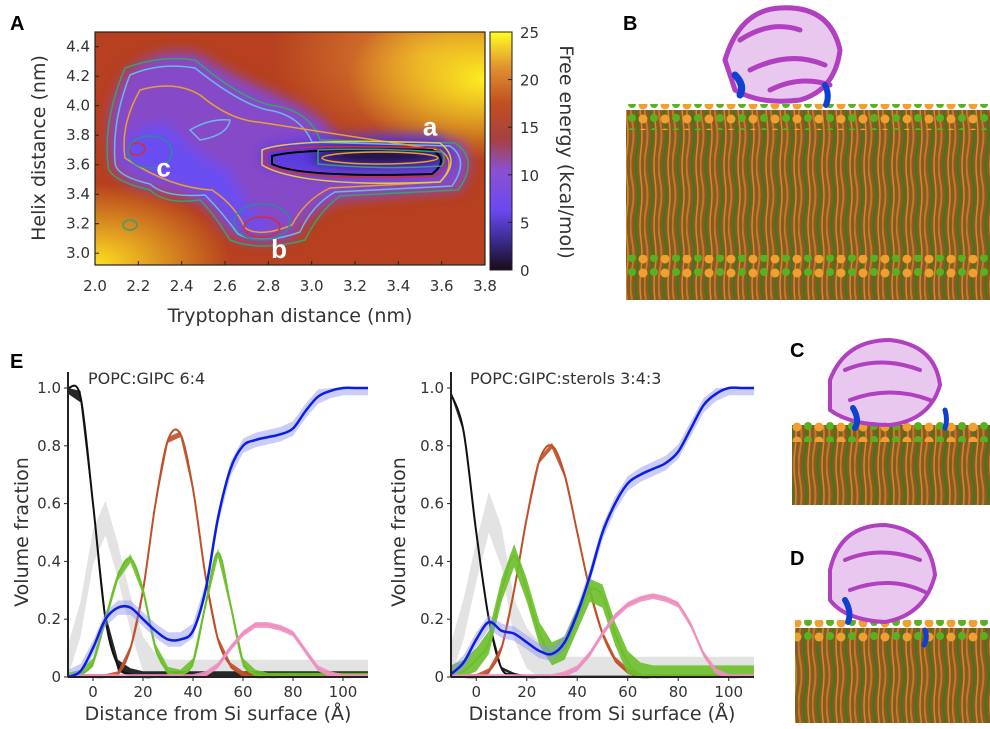 The height and width of the screenshot is (729, 990). Describe the element at coordinates (442, 286) in the screenshot. I see `x-tick-label: 3.6` at that location.